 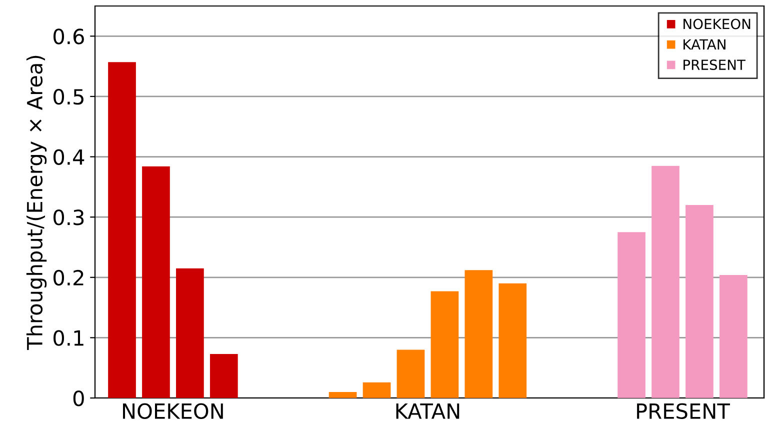 I want to click on y-tick-label: 0.1, so click(x=69, y=338).